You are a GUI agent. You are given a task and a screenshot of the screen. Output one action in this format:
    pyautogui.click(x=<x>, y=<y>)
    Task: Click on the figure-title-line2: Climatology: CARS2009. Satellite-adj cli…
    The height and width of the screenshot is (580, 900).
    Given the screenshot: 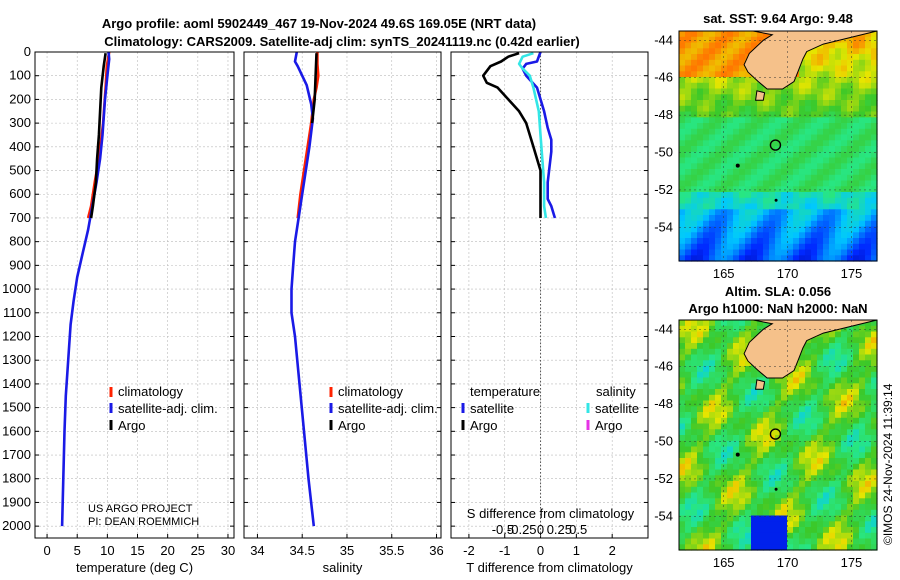 What is the action you would take?
    pyautogui.click(x=341, y=41)
    